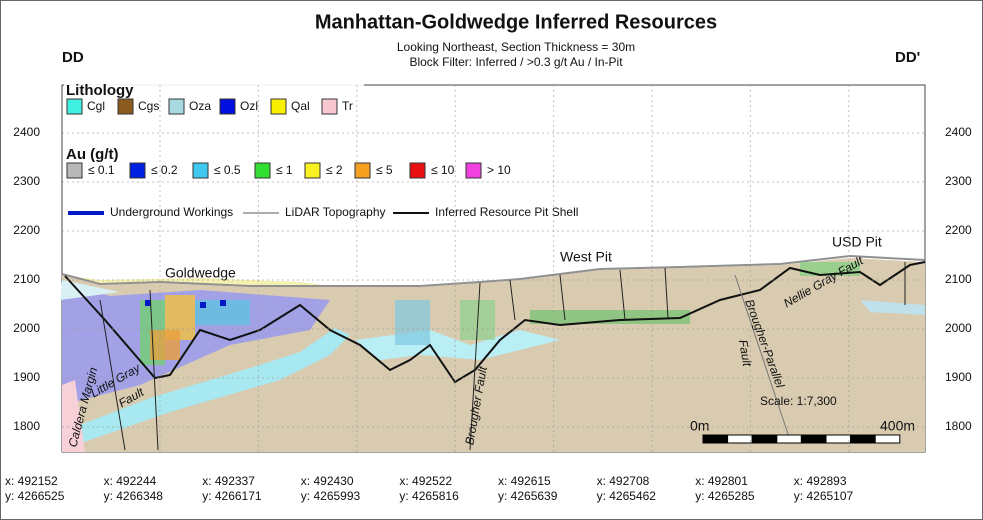 The image size is (983, 520). Describe the element at coordinates (148, 106) in the screenshot. I see `legend-label: Cgs` at that location.